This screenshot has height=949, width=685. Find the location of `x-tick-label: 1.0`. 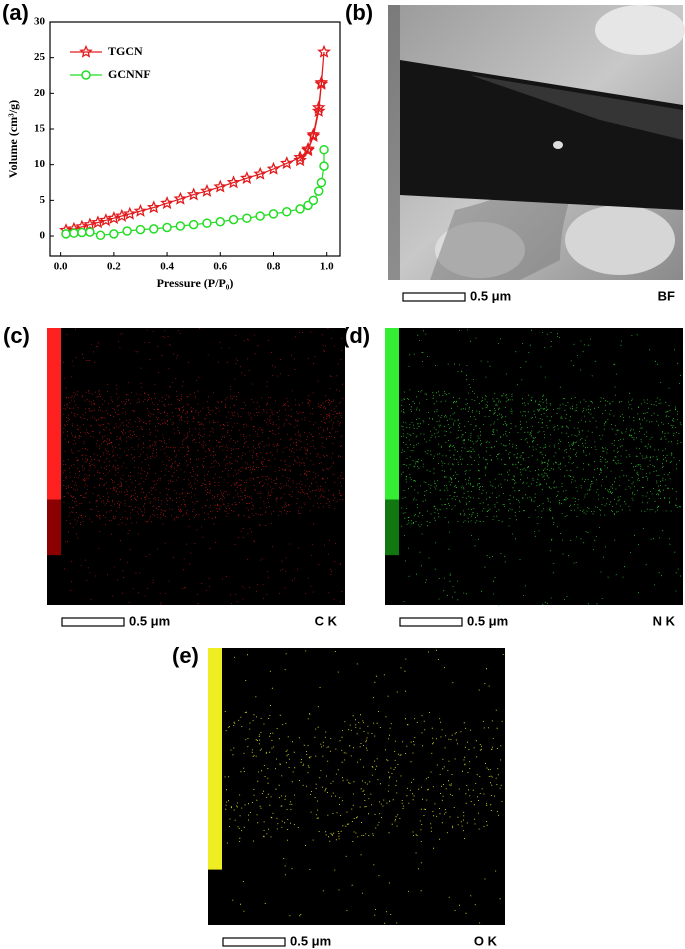

x-tick-label: 1.0 is located at coordinates (327, 267).